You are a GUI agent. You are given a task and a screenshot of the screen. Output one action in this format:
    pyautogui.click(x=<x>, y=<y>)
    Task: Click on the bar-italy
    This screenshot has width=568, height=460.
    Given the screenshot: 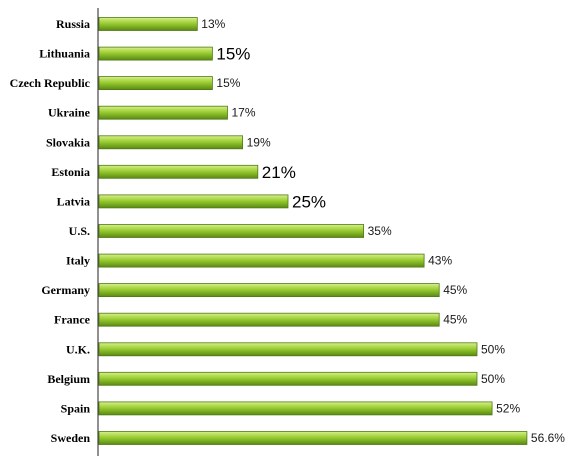 What is the action you would take?
    pyautogui.click(x=261, y=260)
    